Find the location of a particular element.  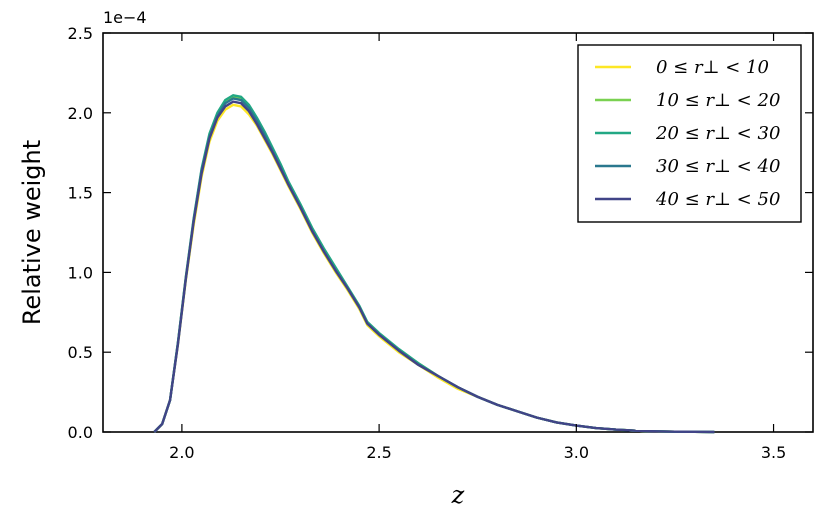

x-tick-label: 3.0 is located at coordinates (576, 452).